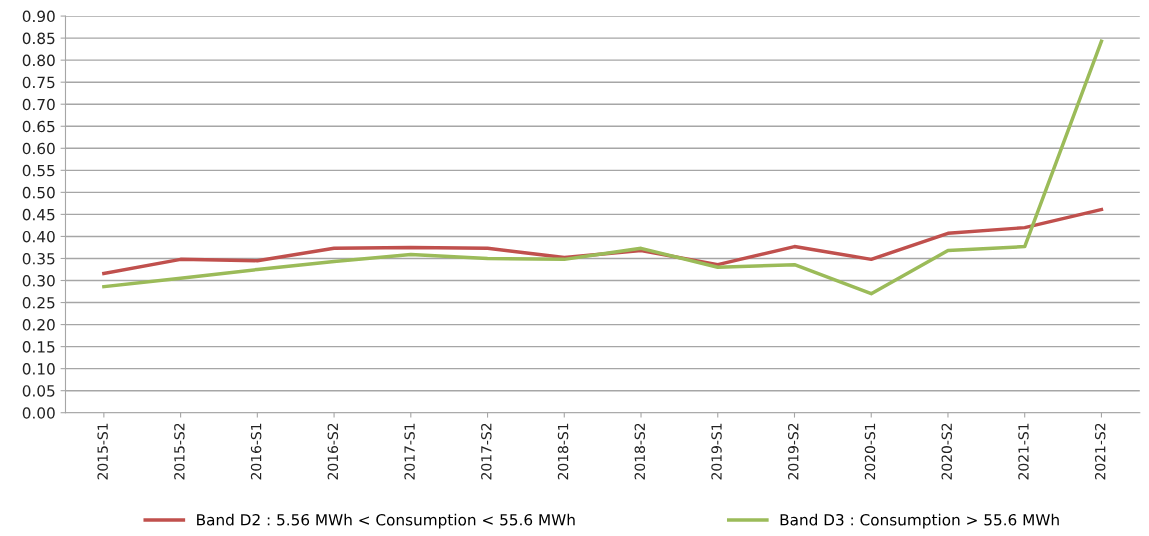 The width and height of the screenshot is (1149, 536). Describe the element at coordinates (38, 325) in the screenshot. I see `y-tick-label: 0.20` at that location.